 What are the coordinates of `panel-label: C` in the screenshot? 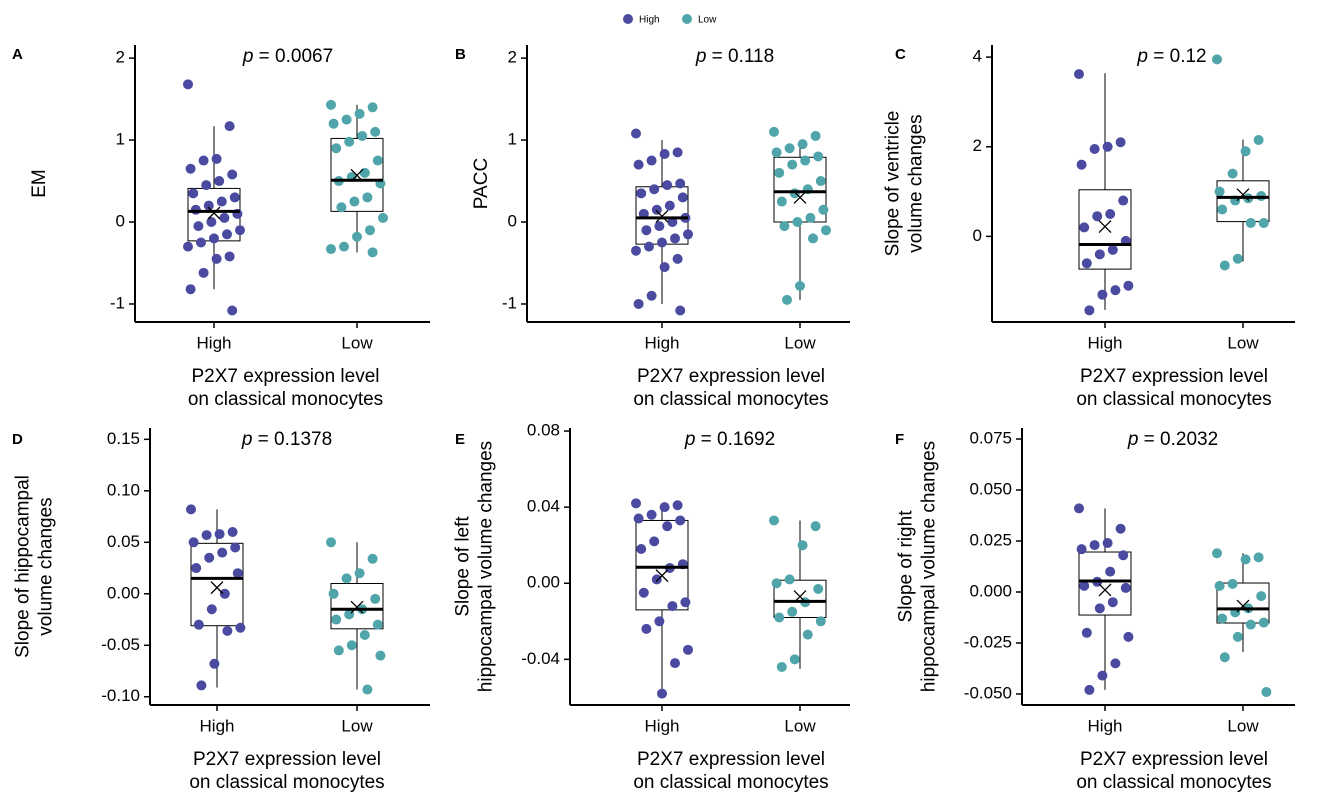 It's located at (900, 54).